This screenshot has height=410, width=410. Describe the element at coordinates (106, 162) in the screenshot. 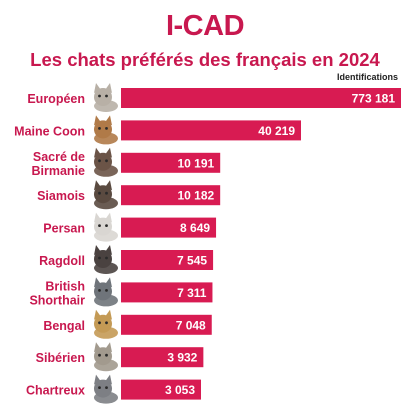

I see `sacred-birman-cat-icon` at that location.